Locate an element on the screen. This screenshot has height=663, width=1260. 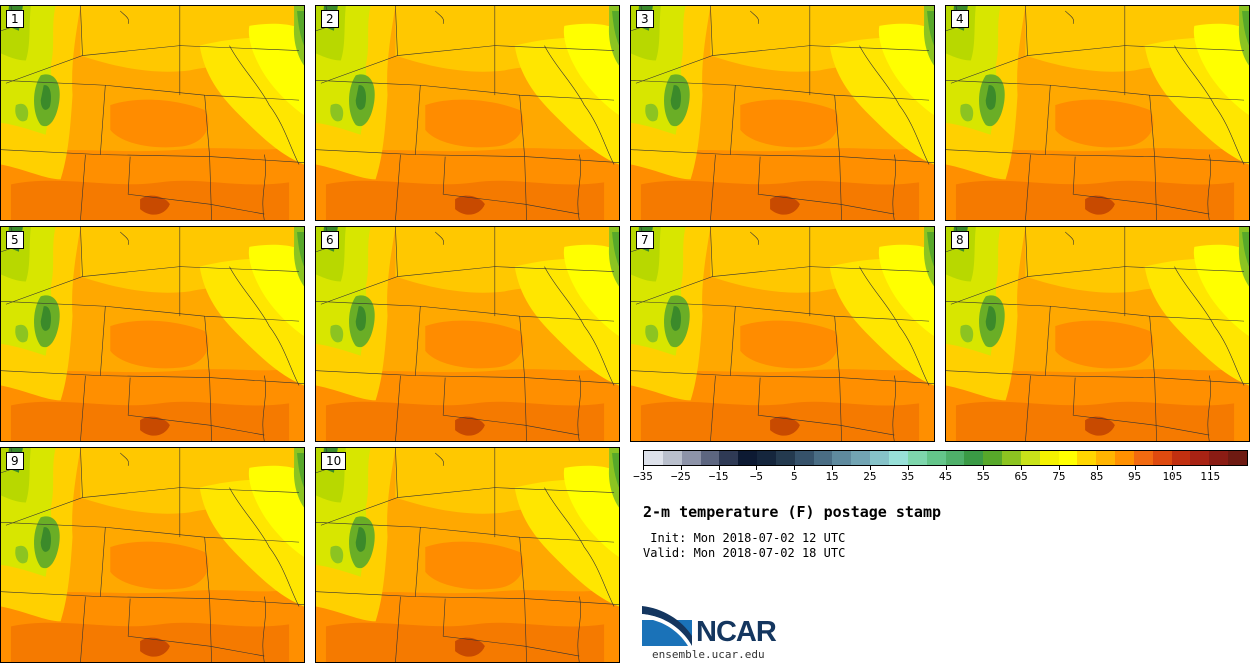
colorbar-tick-label: 75 is located at coordinates (1059, 476).